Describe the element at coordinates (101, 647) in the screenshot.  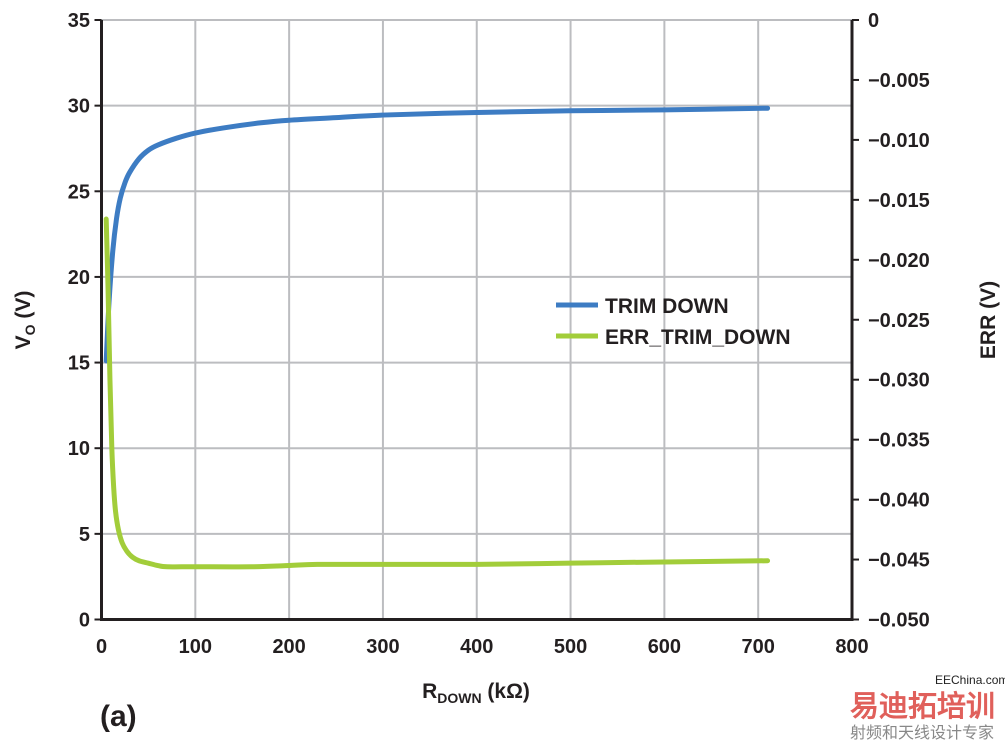
I see `x-tick-label: 0` at that location.